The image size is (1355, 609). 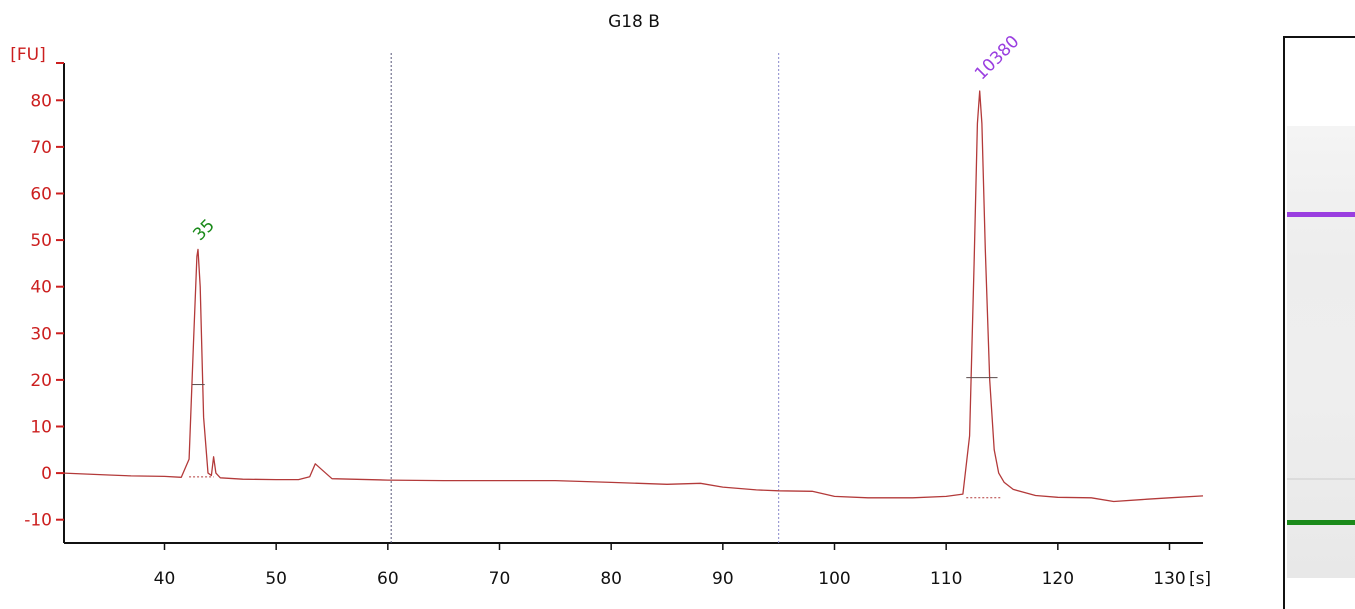 I want to click on y-tick-label: 60, so click(x=41, y=194).